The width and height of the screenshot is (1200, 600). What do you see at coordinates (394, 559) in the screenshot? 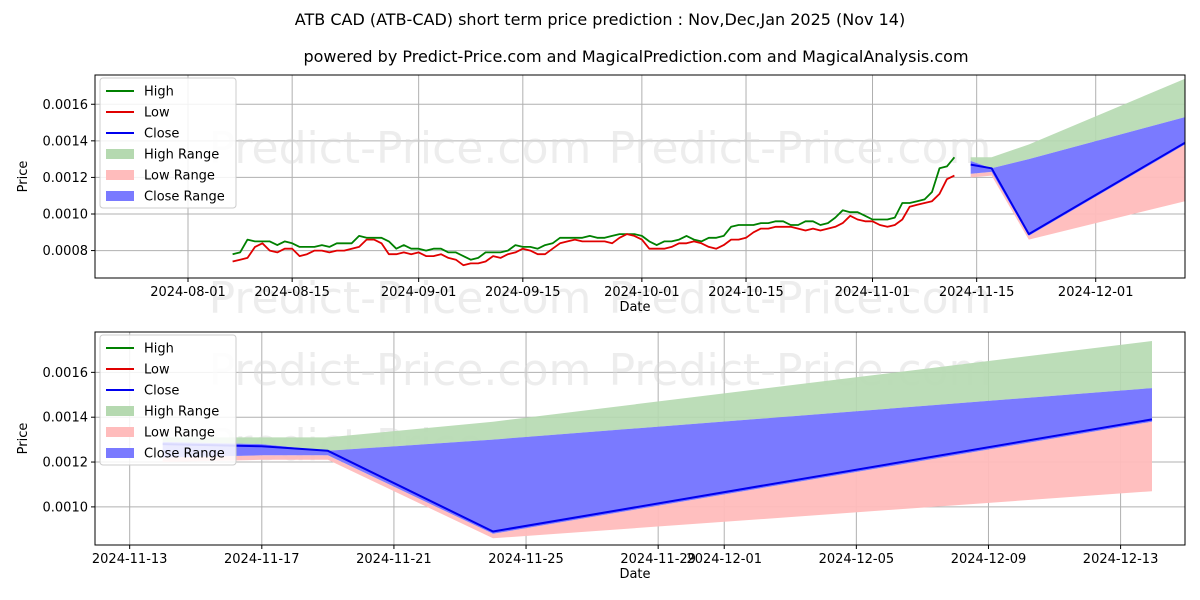
I see `x-tick-label: 2024-11-21` at bounding box center [394, 559].